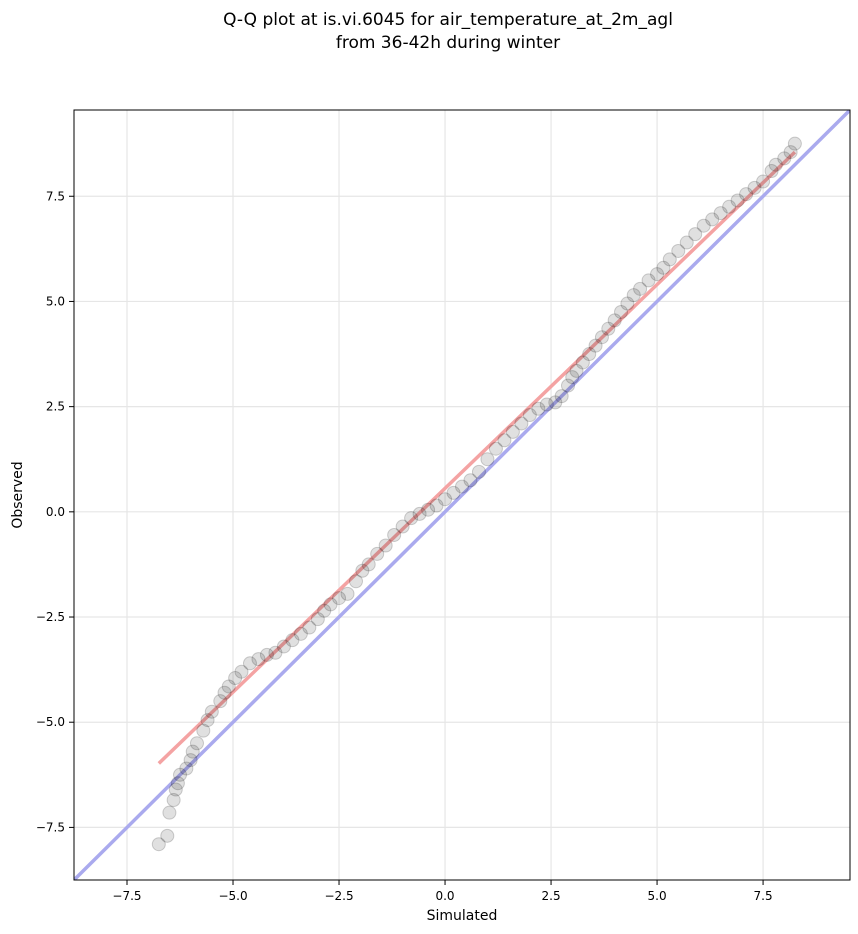  I want to click on y-tick-label: 2.5, so click(55, 407).